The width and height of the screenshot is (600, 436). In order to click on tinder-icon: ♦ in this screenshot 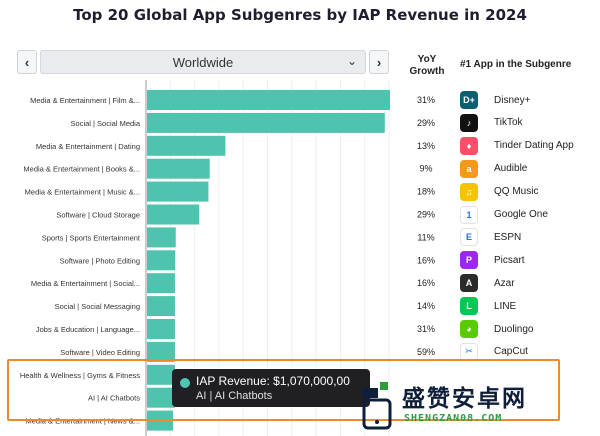, I will do `click(469, 145)`.